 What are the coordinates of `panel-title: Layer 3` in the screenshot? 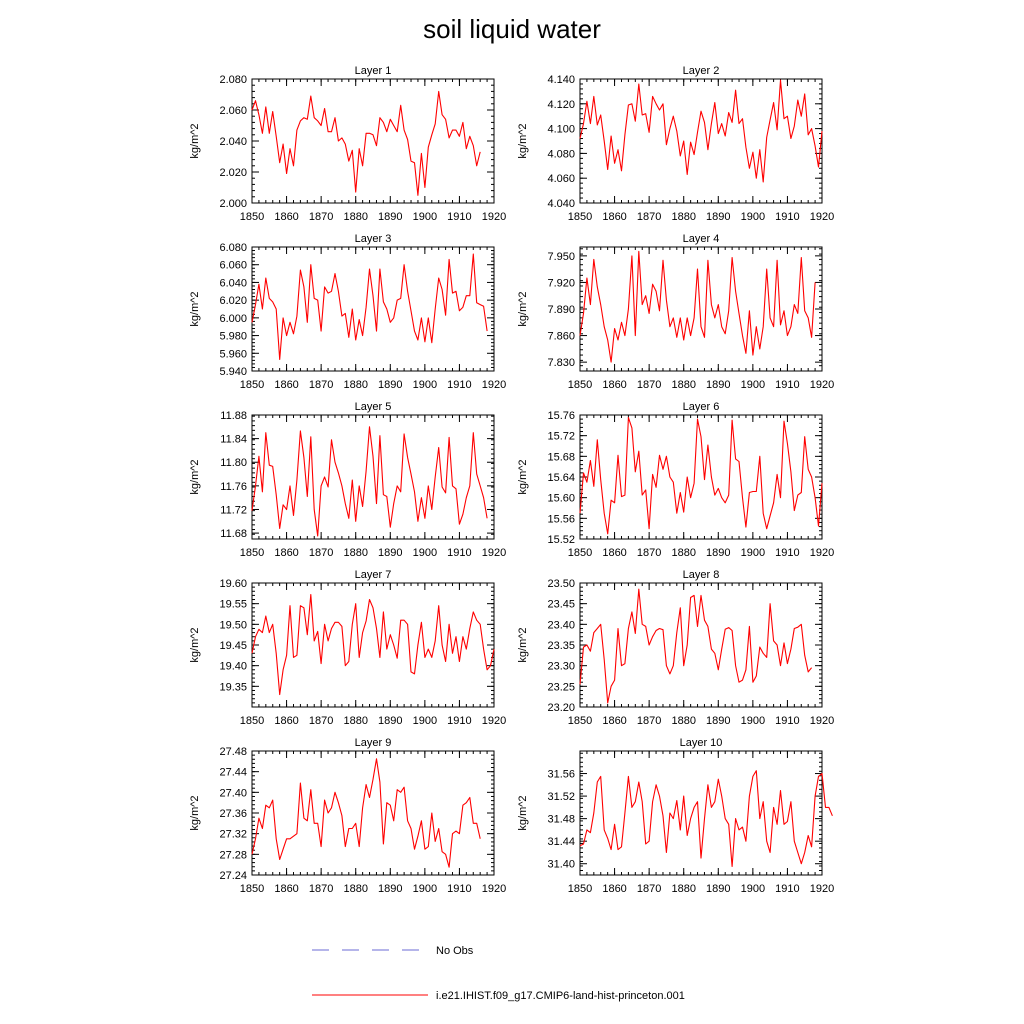 It's located at (373, 239).